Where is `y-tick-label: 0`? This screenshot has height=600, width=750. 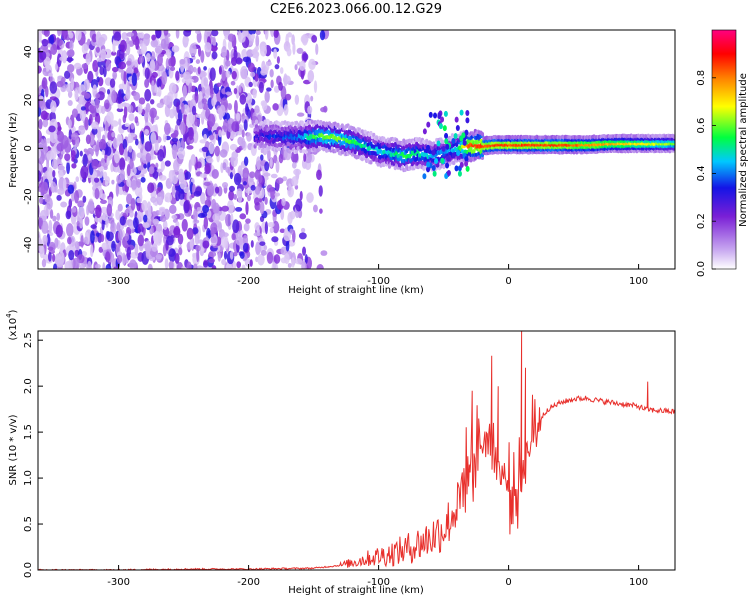
y-tick-label: 0 is located at coordinates (28, 148).